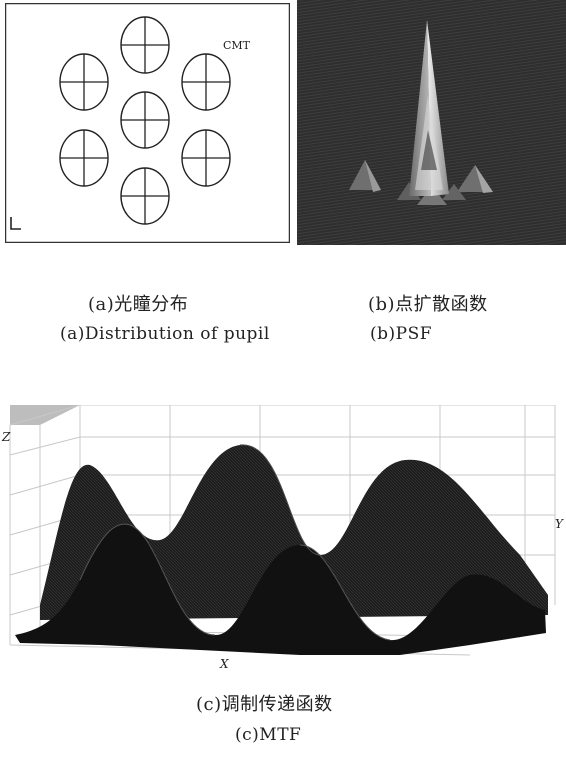 The height and width of the screenshot is (775, 566). I want to click on caption-a-english: (a)Distribution of pupil, so click(165, 334).